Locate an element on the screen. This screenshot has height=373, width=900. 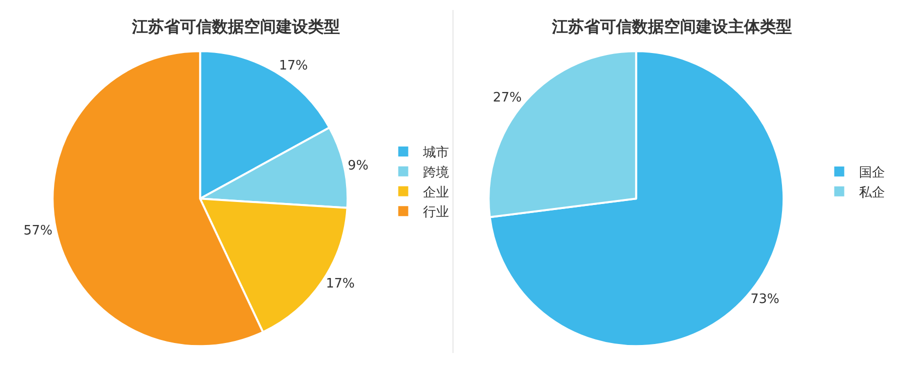
data-label: 27% is located at coordinates (507, 98).